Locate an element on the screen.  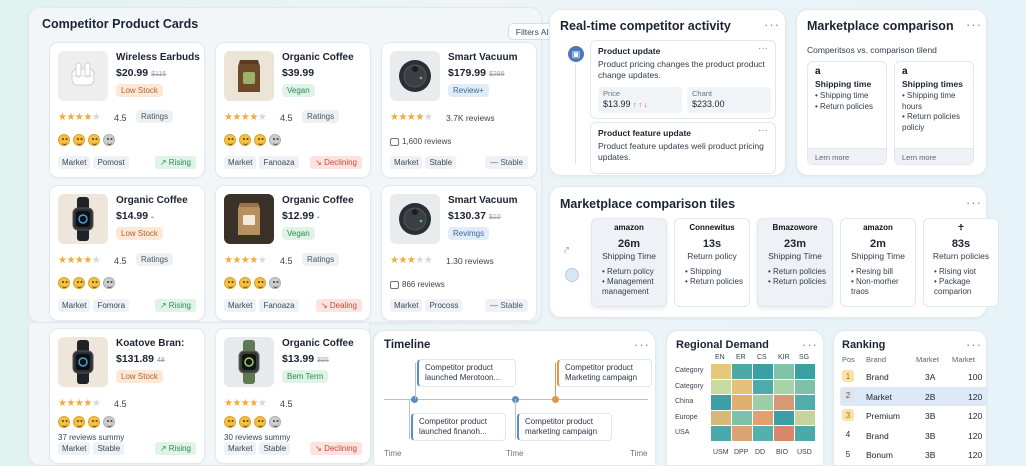
table-row: 1 Brand 3A 100 is located at coordinates (914, 376).